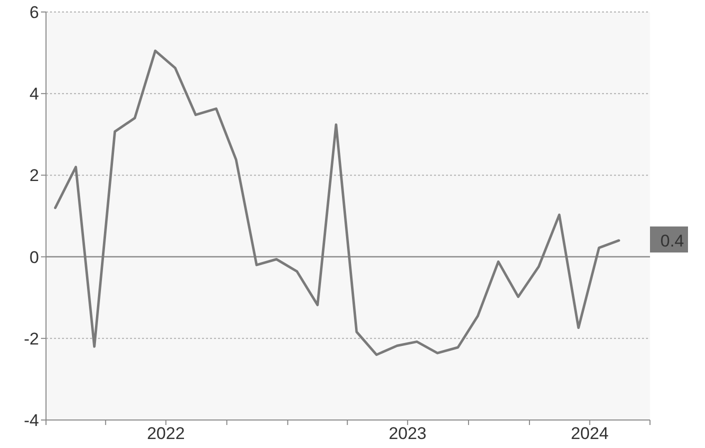  I want to click on x-tick-label: 2023, so click(407, 434).